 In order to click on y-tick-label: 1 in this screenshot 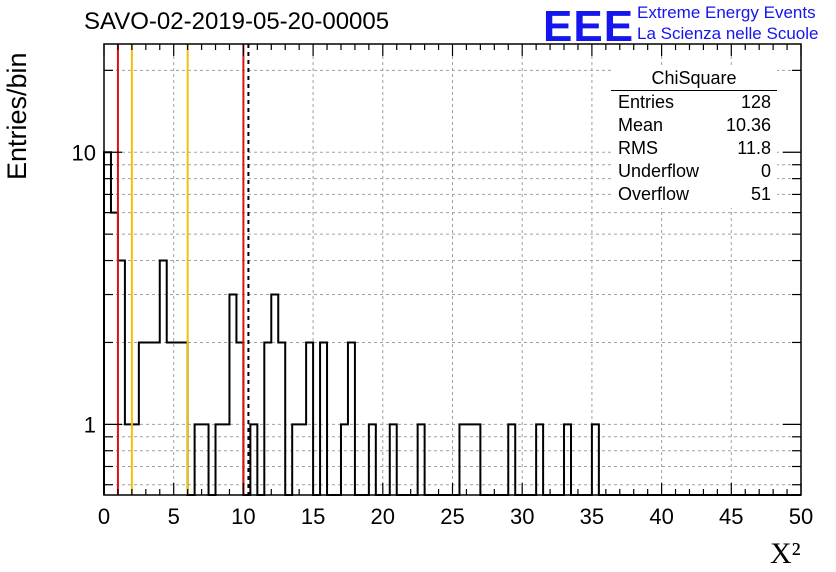, I will do `click(90, 424)`.